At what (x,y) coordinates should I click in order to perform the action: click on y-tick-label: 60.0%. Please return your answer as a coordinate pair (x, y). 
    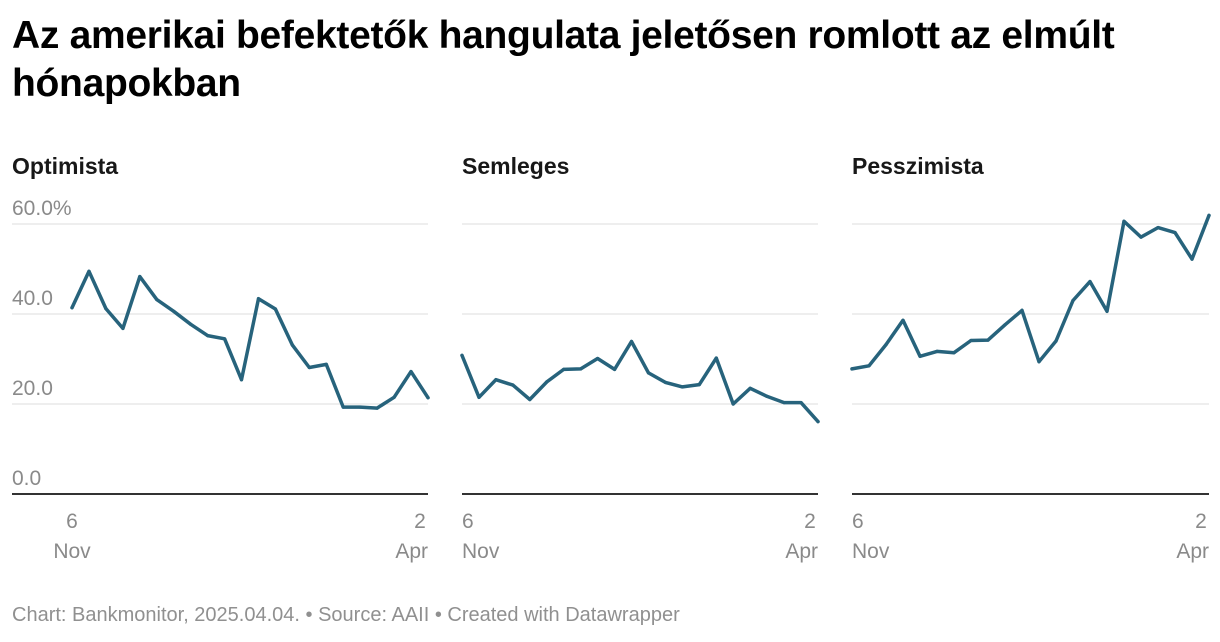
    Looking at the image, I should click on (42, 208).